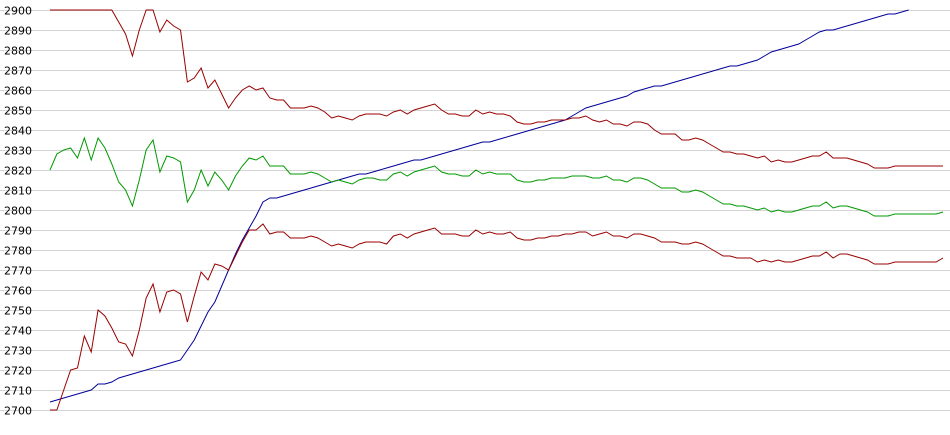 The image size is (950, 435). Describe the element at coordinates (18, 271) in the screenshot. I see `y-tick-label: 2770` at that location.